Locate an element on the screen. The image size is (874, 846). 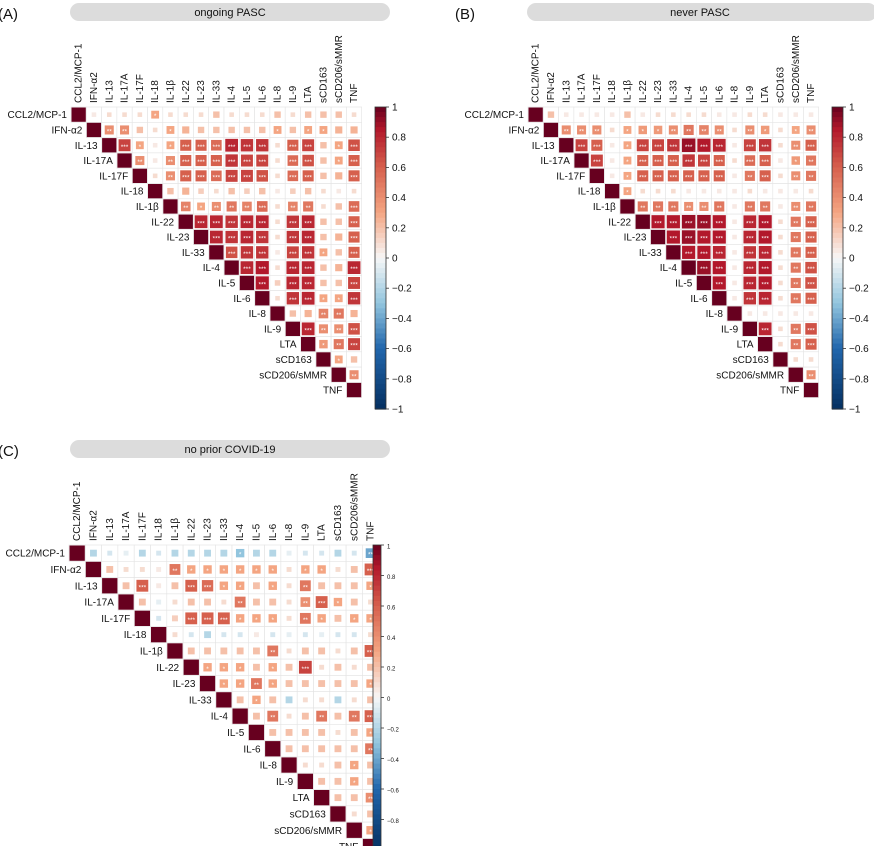
col-label-ccl2-mcp-1: CCL2/MCP-1 is located at coordinates (536, 73).